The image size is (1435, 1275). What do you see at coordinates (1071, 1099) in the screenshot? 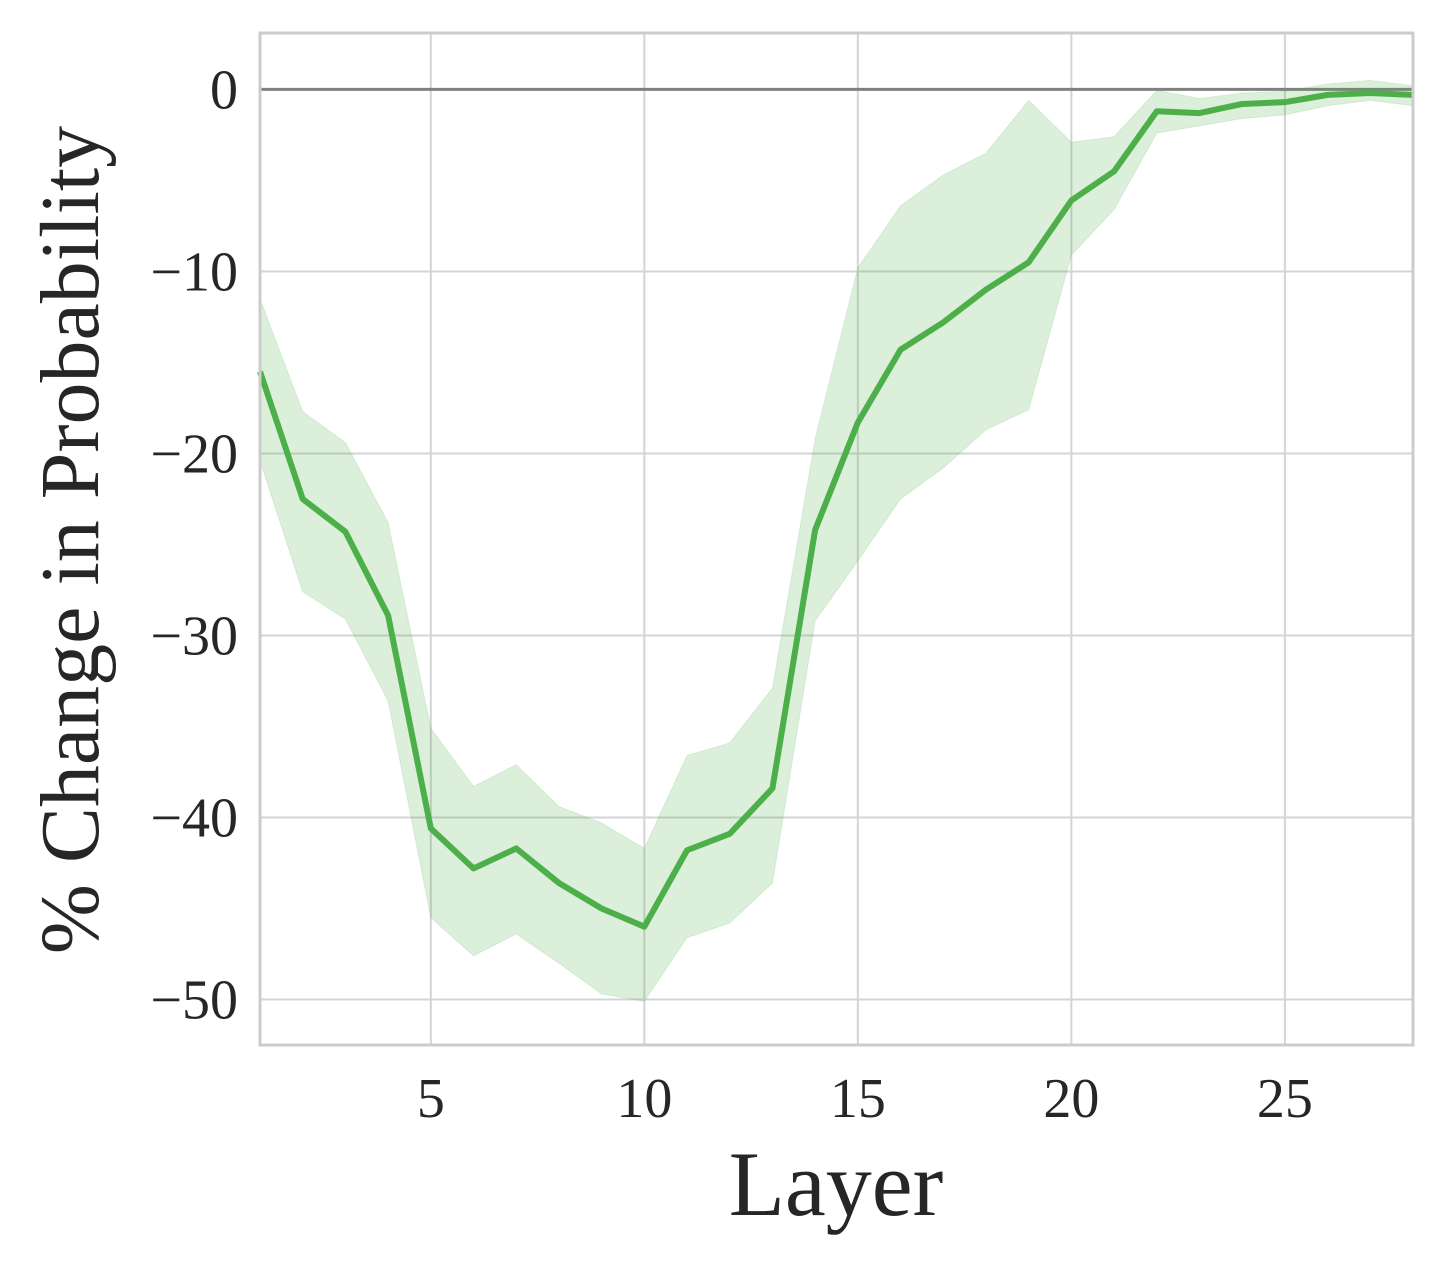
I see `x-tick-label: 20` at bounding box center [1071, 1099].